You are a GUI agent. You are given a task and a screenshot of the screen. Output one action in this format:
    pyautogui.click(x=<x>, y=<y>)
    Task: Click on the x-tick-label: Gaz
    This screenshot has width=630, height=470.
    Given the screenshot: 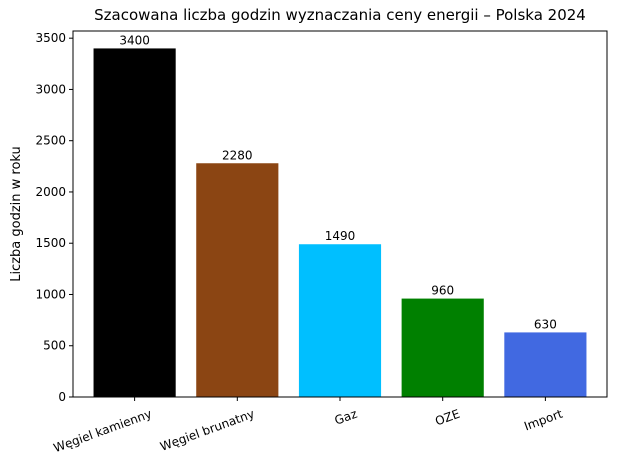 What is the action you would take?
    pyautogui.click(x=346, y=417)
    